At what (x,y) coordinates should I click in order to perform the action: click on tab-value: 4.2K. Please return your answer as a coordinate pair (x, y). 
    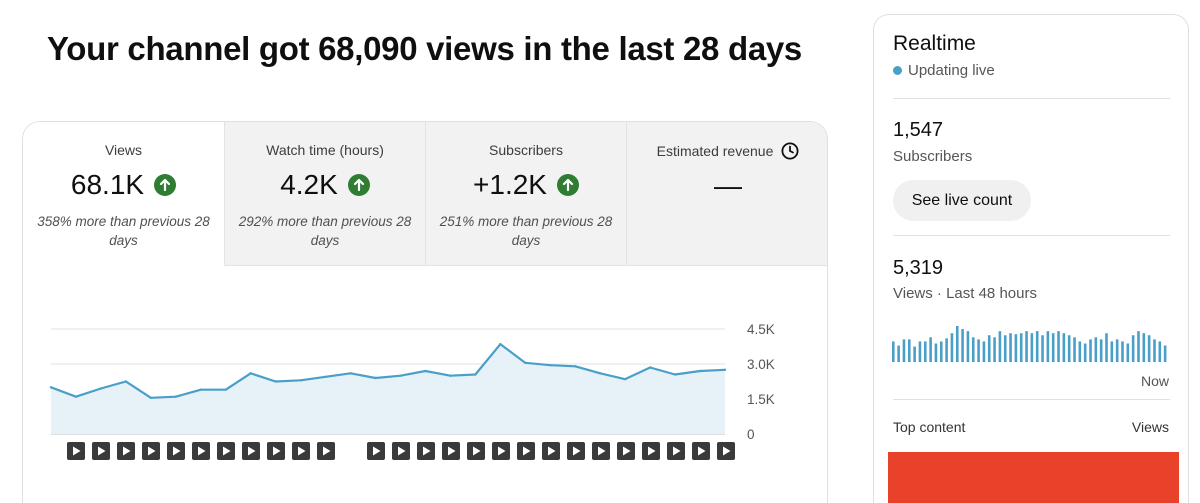
    Looking at the image, I should click on (309, 184).